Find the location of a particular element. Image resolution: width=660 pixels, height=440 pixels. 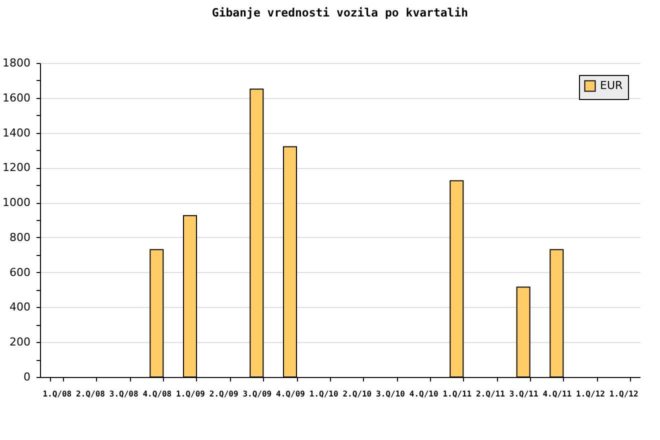

x-tick-label: 1.Q/10 is located at coordinates (323, 394).